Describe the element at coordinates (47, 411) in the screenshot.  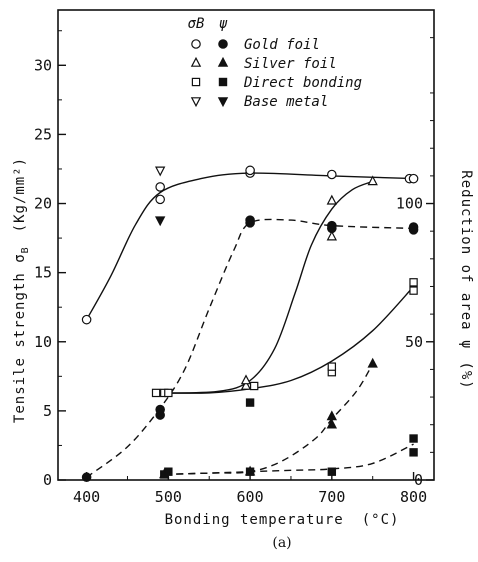
I see `y-left-tick-label: 5` at that location.